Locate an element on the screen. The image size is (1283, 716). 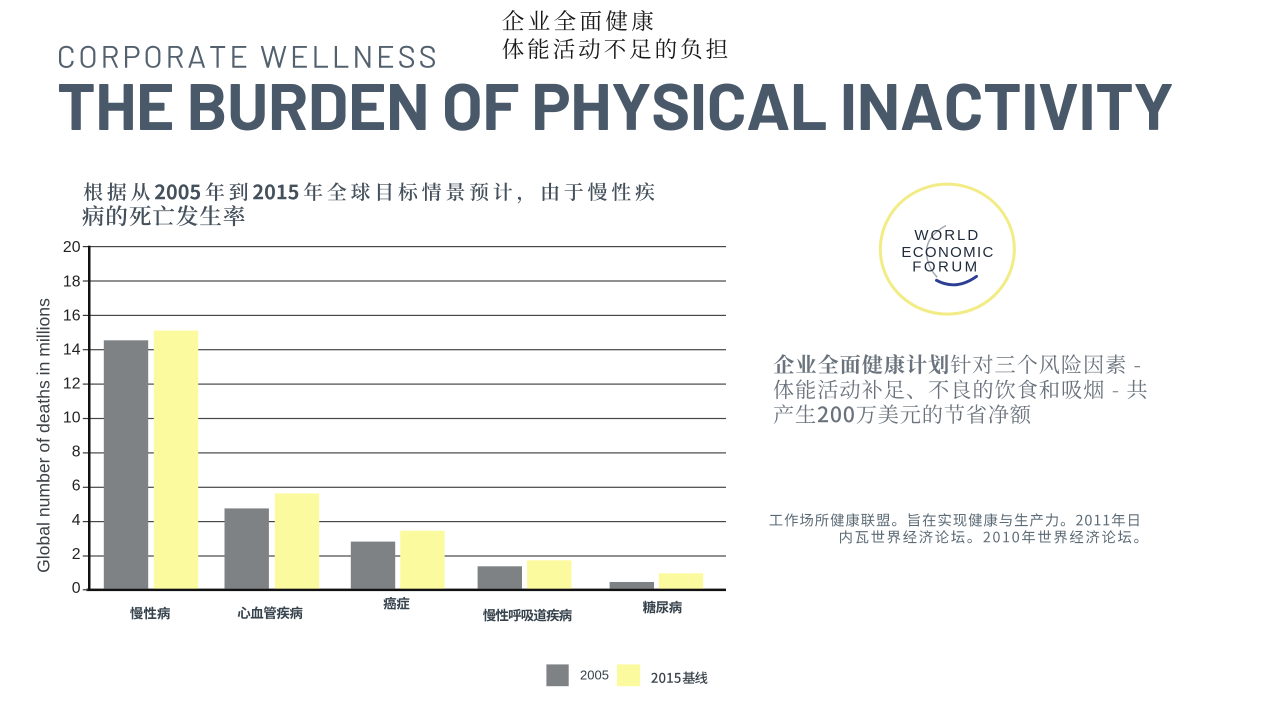
svg-text: 8 is located at coordinates (76, 452).